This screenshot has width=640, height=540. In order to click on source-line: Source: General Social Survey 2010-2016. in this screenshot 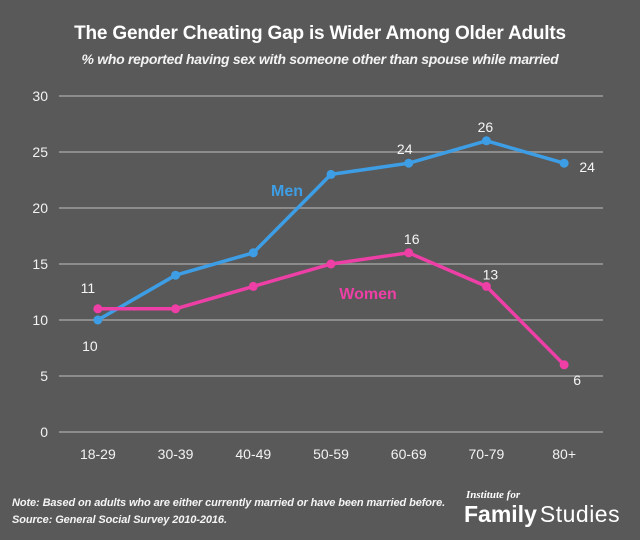, I will do `click(119, 520)`.